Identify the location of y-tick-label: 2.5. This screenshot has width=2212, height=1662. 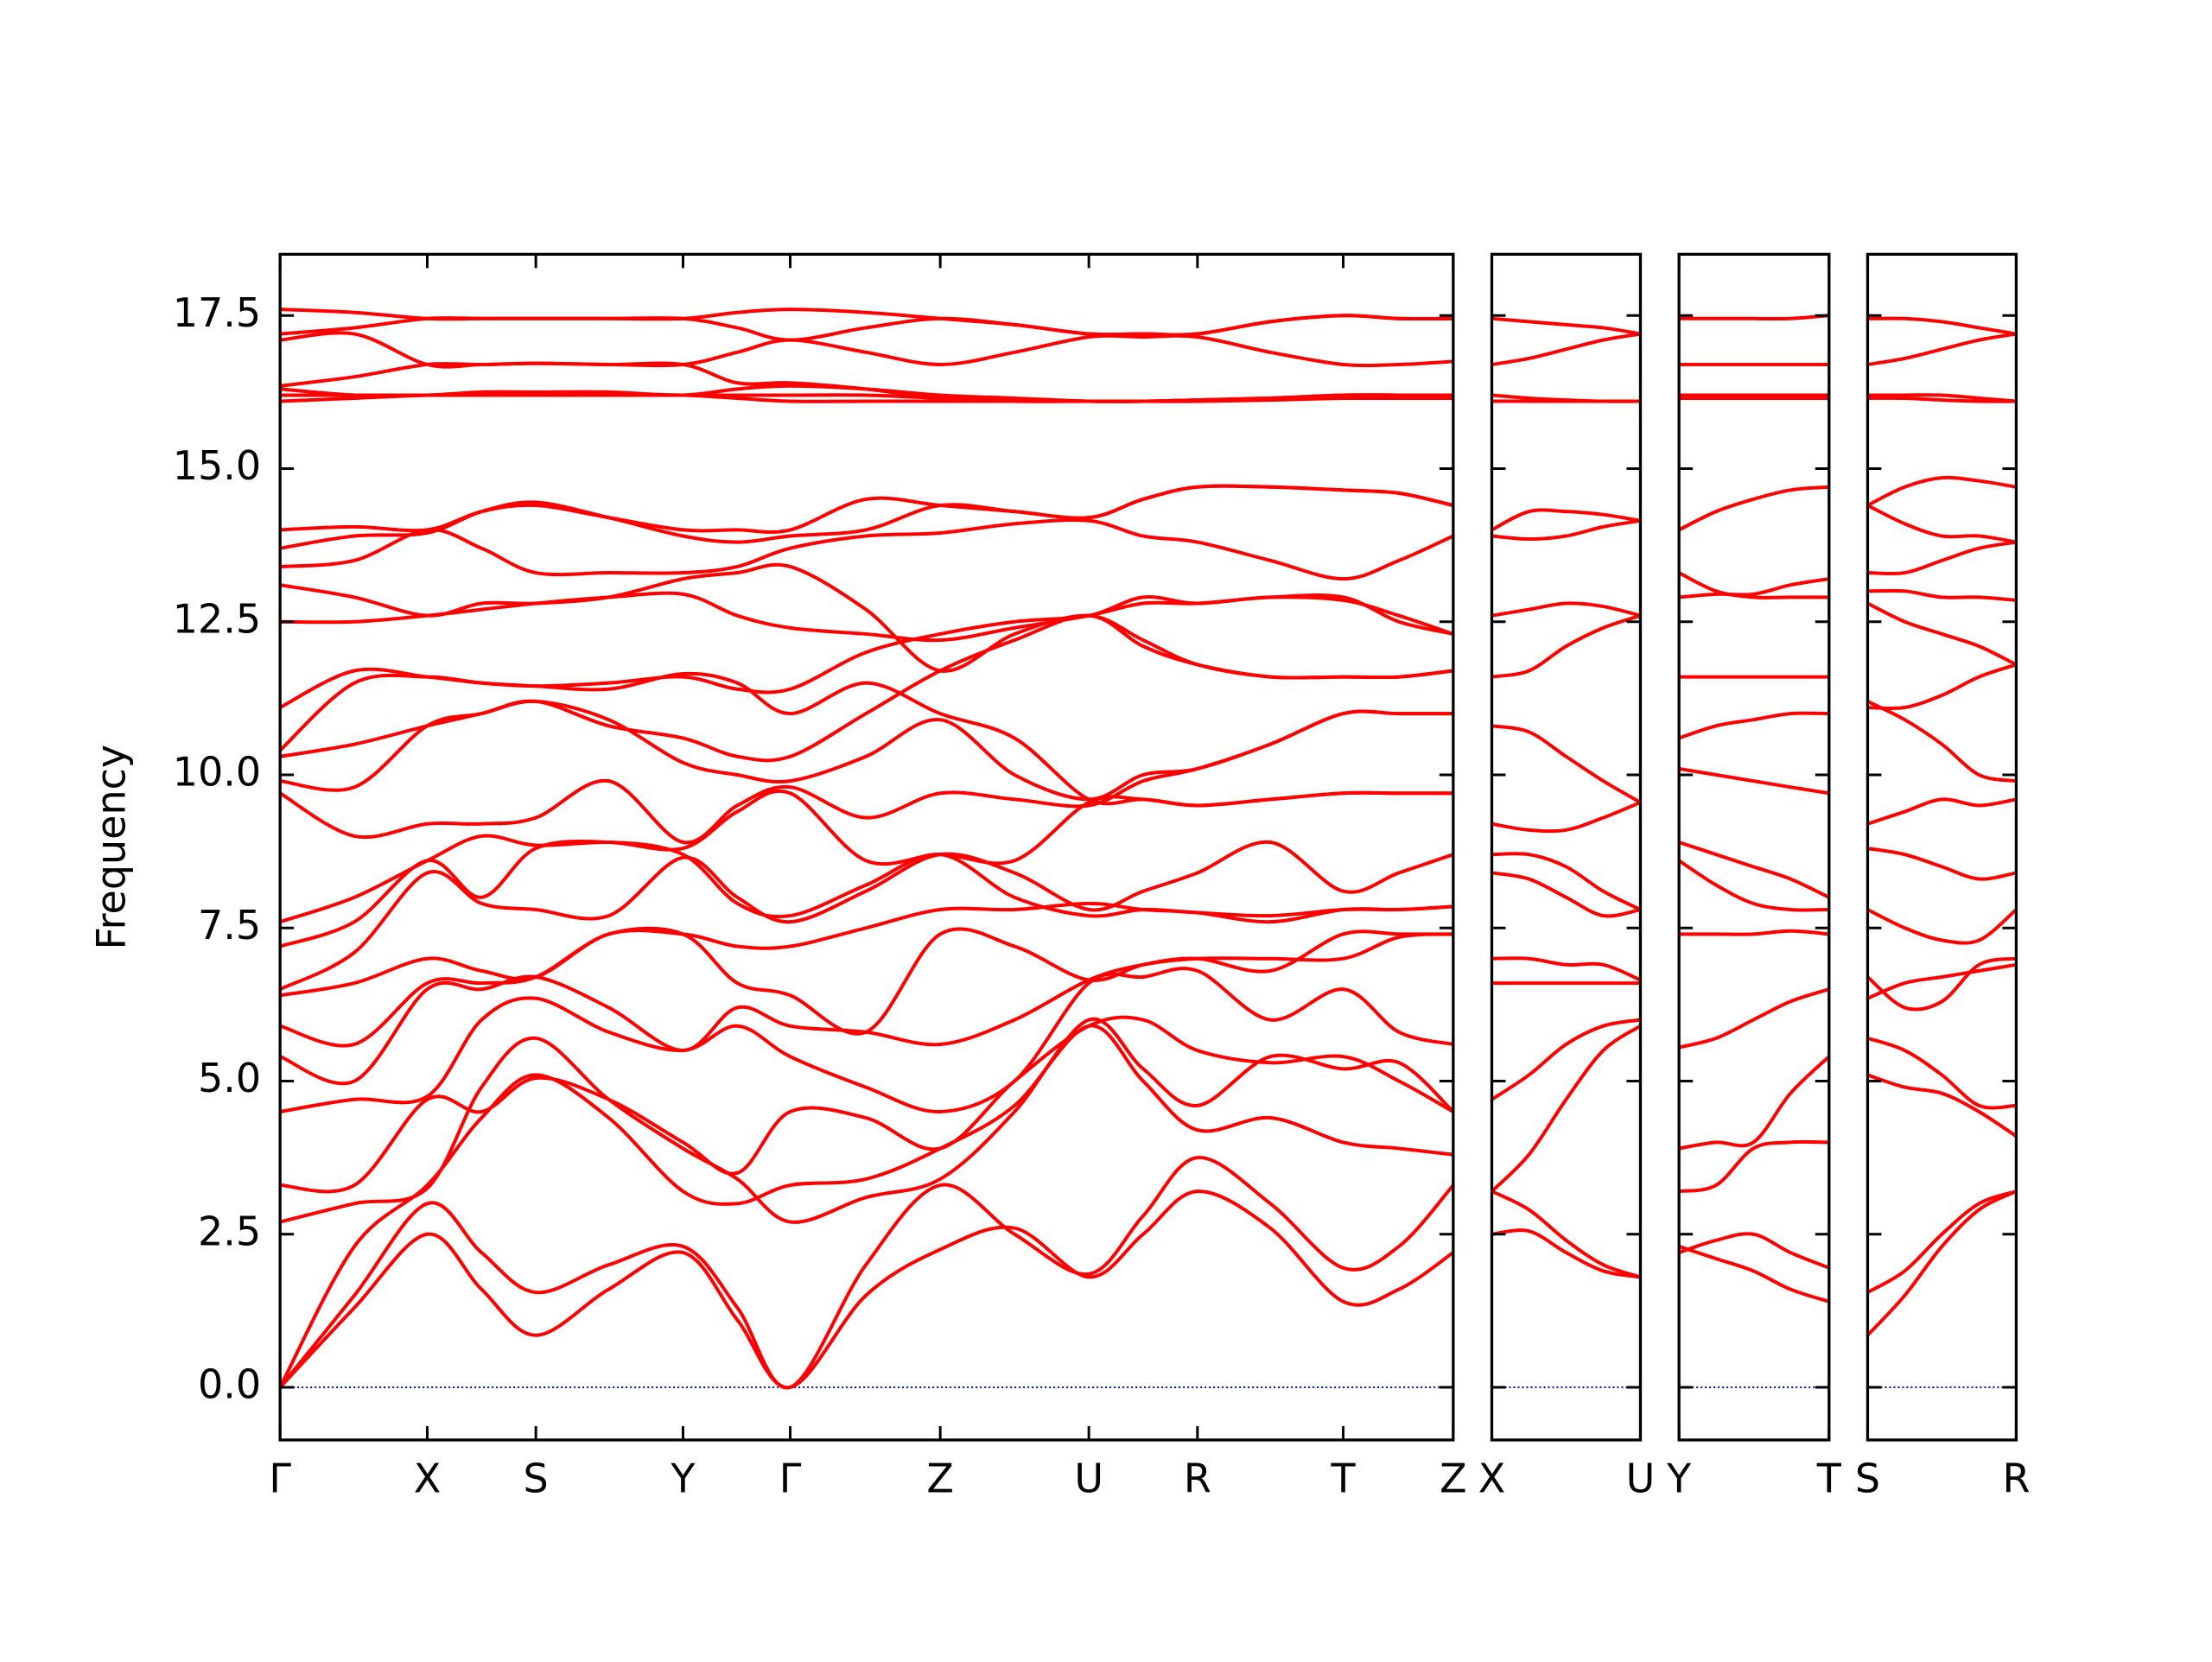
(230, 1231).